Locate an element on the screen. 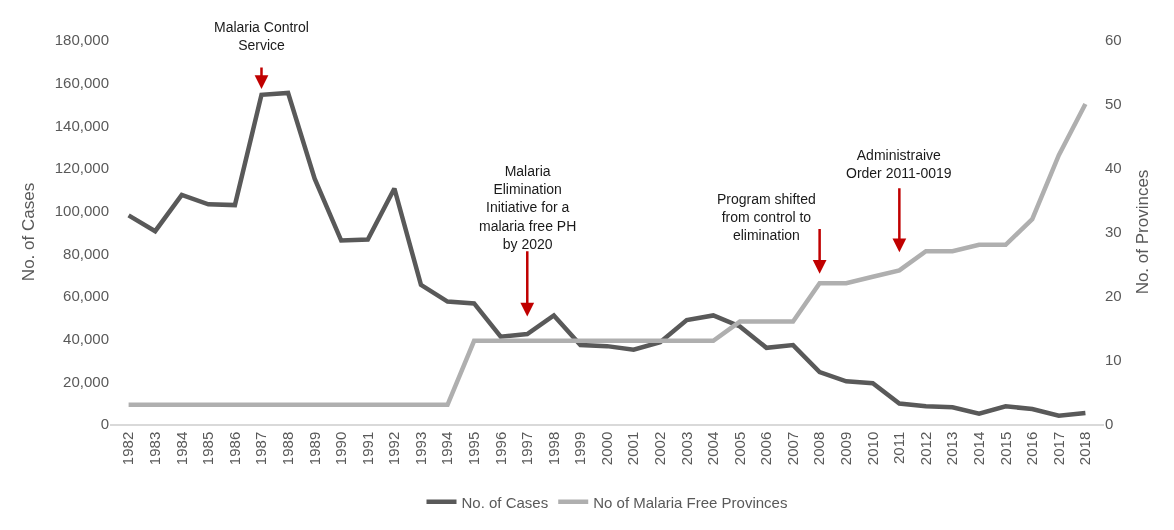  x-tick-label: 1997 is located at coordinates (527, 448).